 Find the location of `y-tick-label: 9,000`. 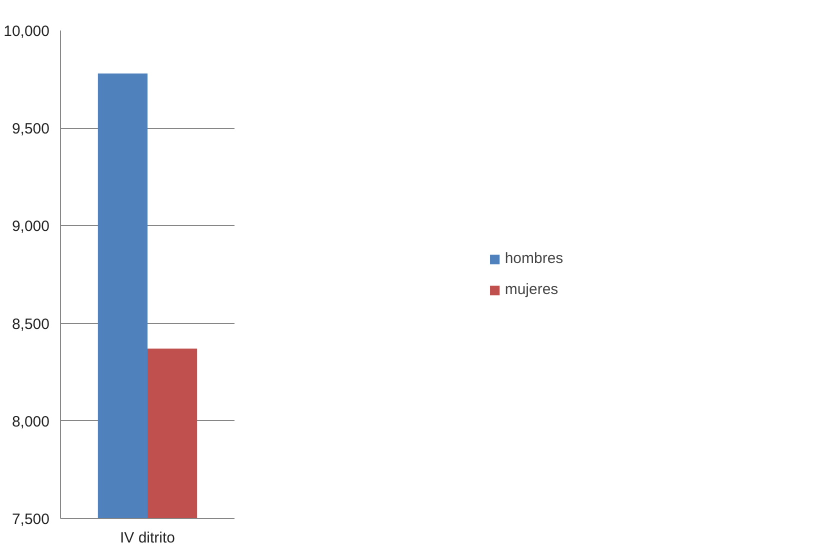

y-tick-label: 9,000 is located at coordinates (31, 227).